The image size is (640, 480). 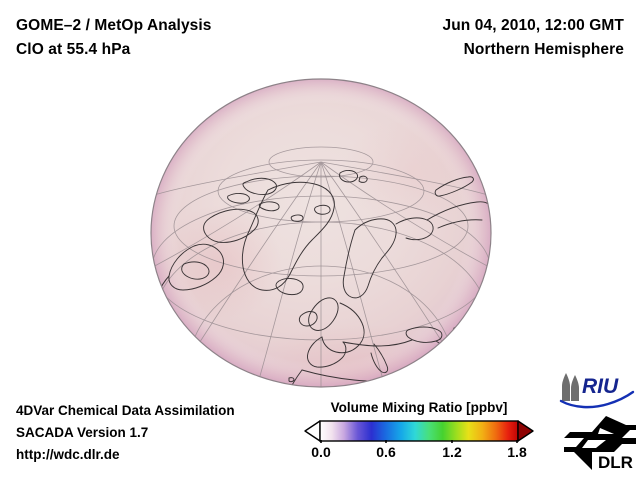 I want to click on coast-scandinavia, so click(x=369, y=258).